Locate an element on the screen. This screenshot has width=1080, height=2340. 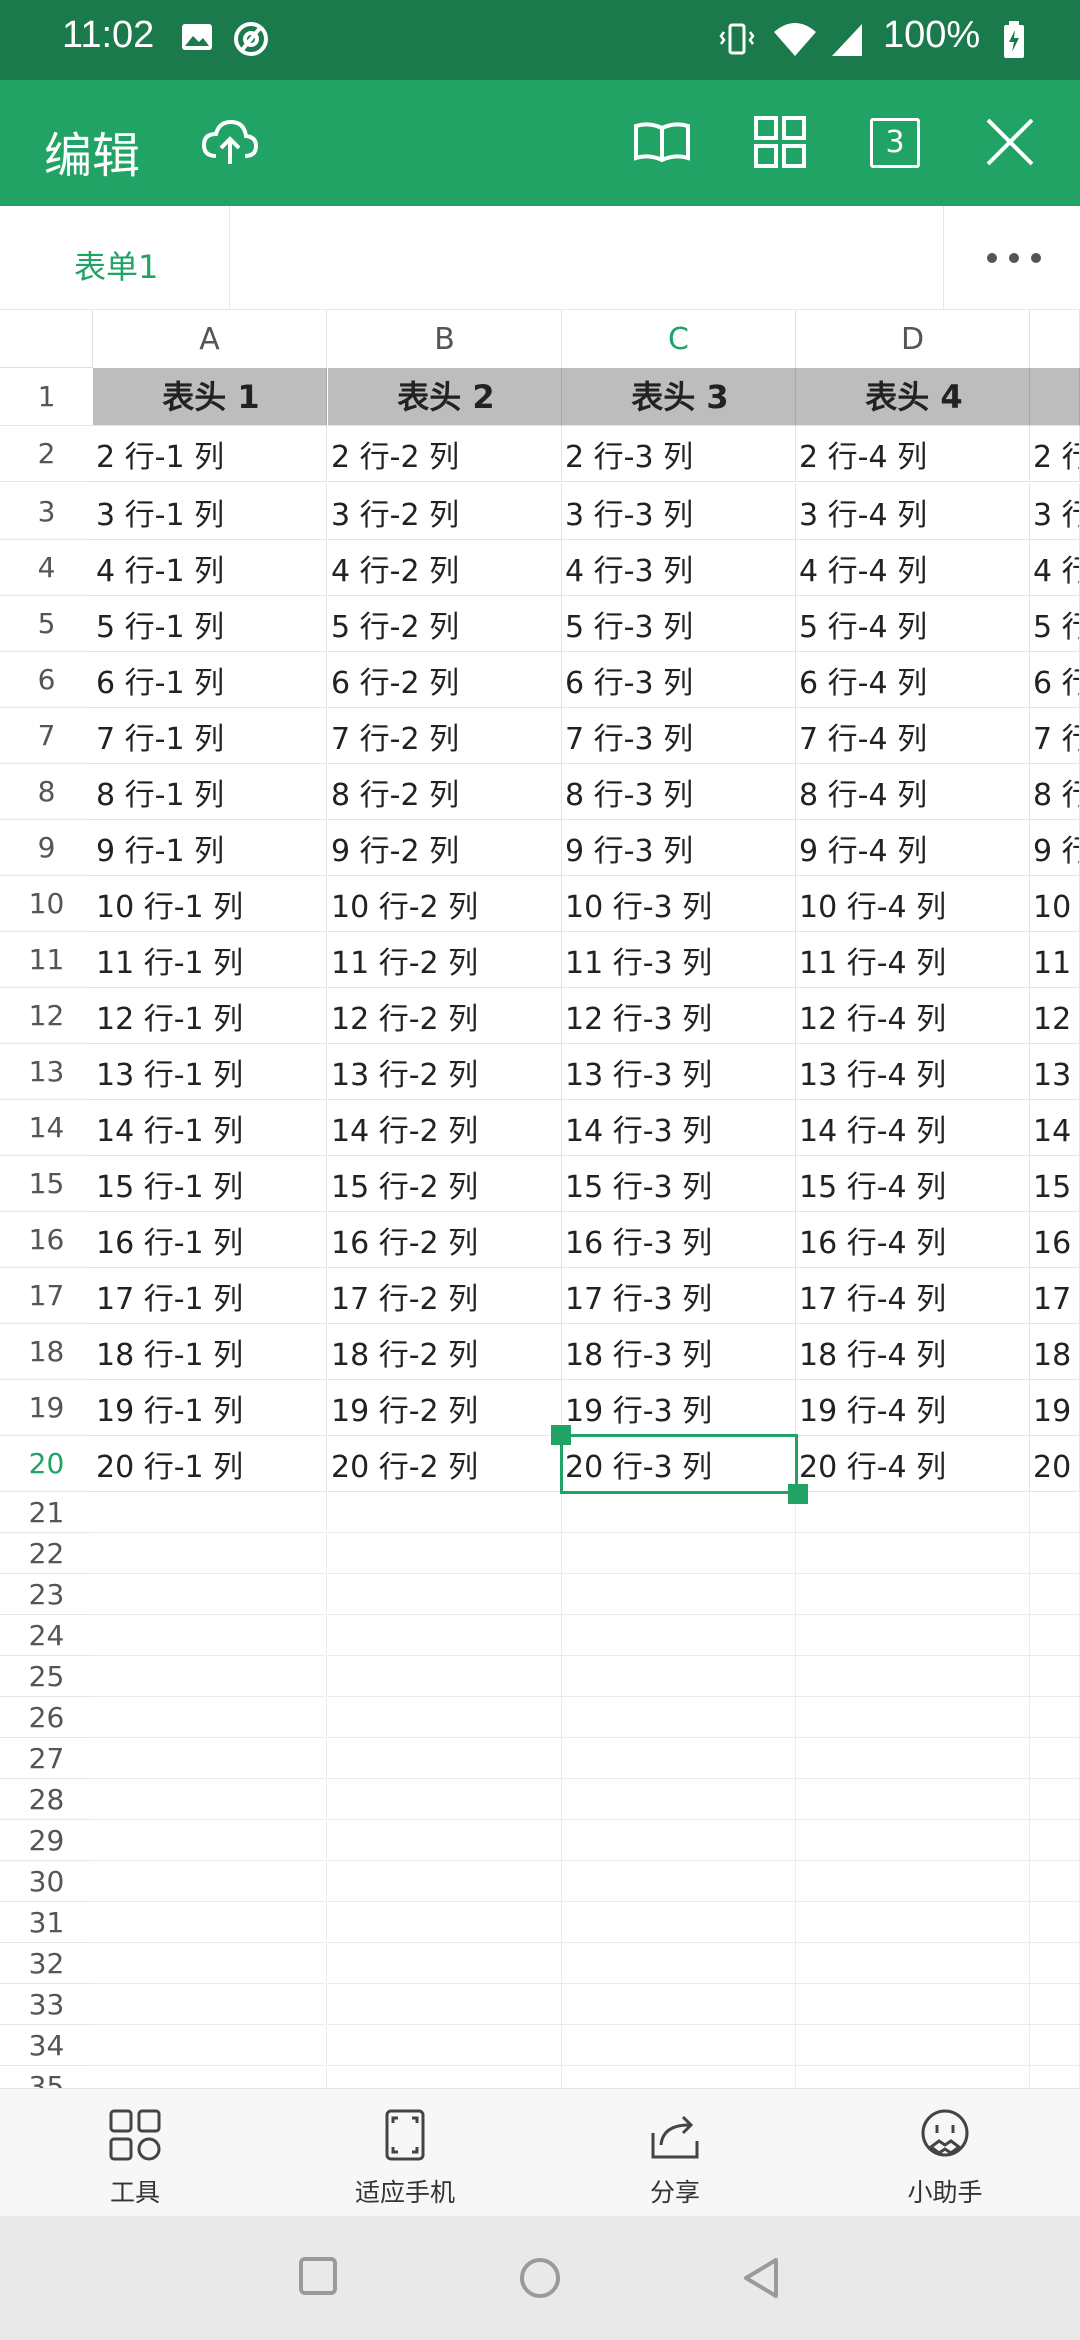
table-cell: 8 行 is located at coordinates (1055, 792).